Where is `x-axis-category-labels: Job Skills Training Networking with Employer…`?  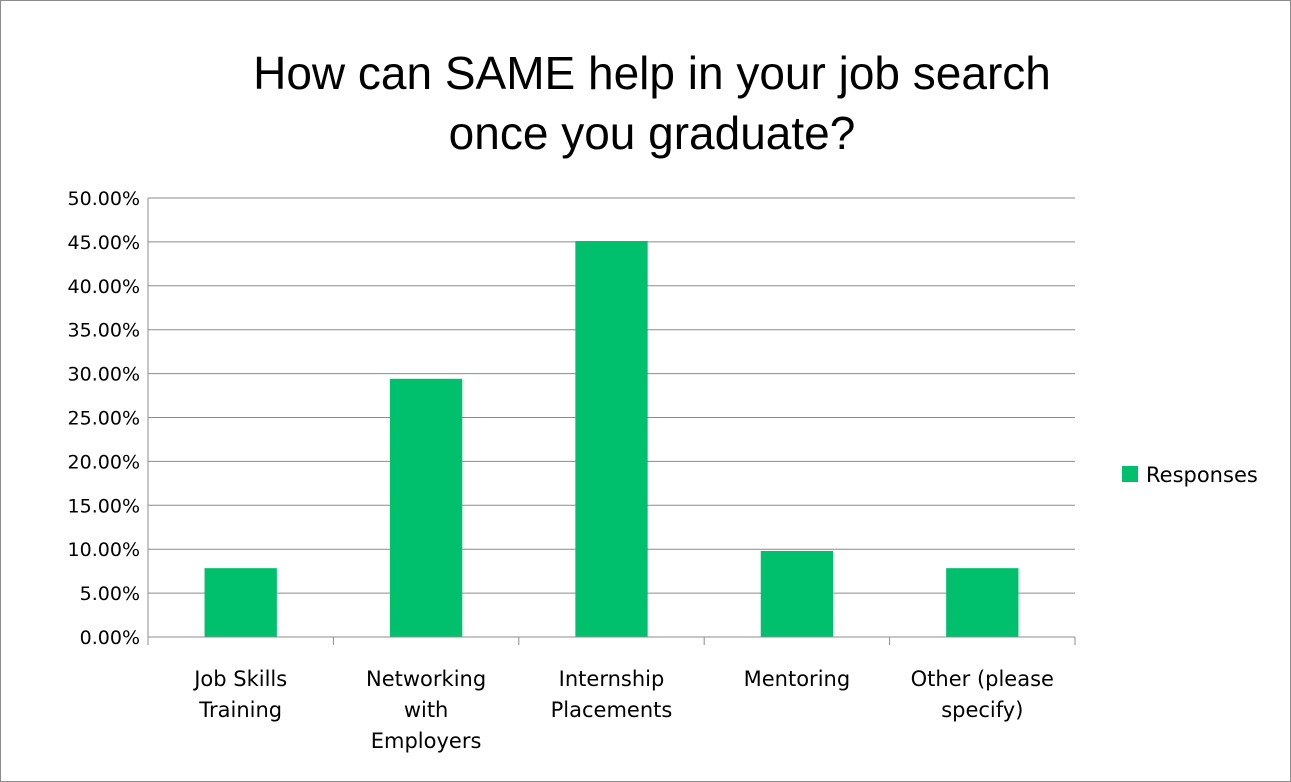 x-axis-category-labels: Job Skills Training Networking with Employer… is located at coordinates (623, 710).